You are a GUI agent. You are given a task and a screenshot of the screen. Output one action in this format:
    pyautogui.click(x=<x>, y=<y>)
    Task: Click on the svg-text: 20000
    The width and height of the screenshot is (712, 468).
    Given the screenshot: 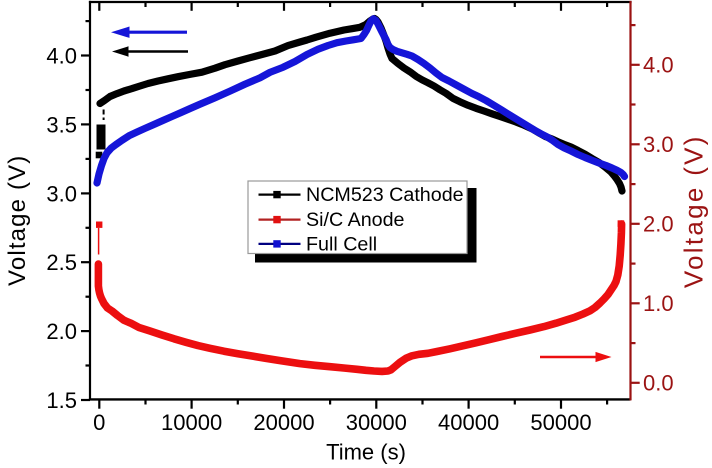 What is the action you would take?
    pyautogui.click(x=283, y=422)
    